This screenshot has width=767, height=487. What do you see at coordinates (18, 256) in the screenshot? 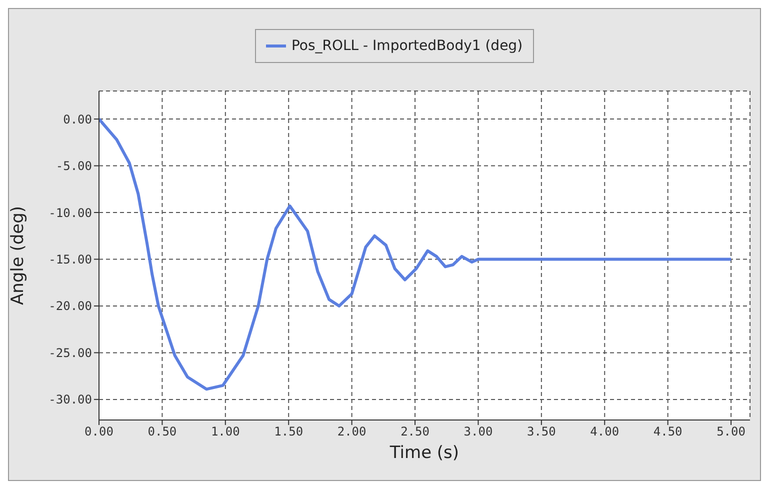
I see `y-axis-title: Angle (deg)` at bounding box center [18, 256].